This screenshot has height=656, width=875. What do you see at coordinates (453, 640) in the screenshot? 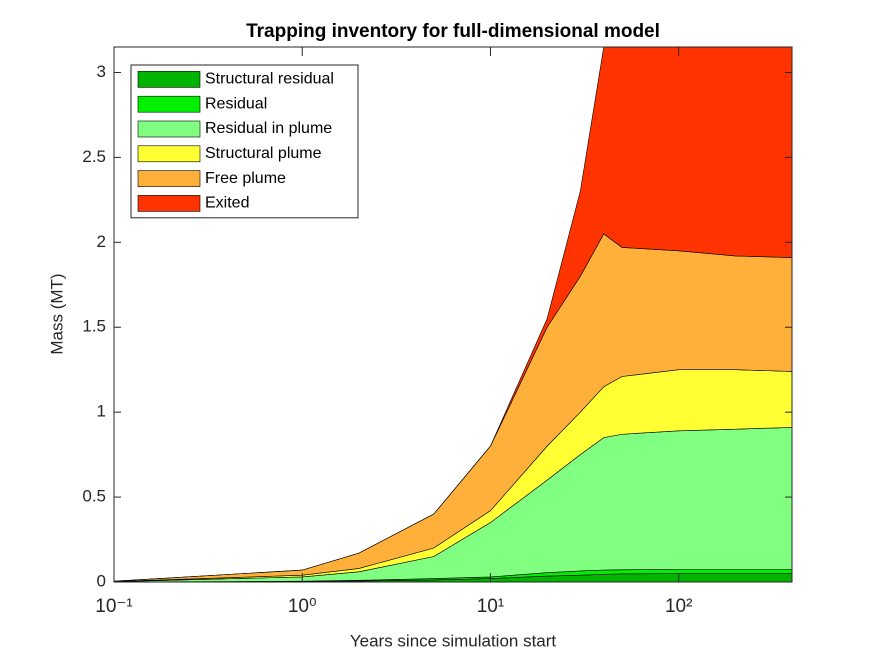
I see `x-axis-label: Years since simulation start` at bounding box center [453, 640].